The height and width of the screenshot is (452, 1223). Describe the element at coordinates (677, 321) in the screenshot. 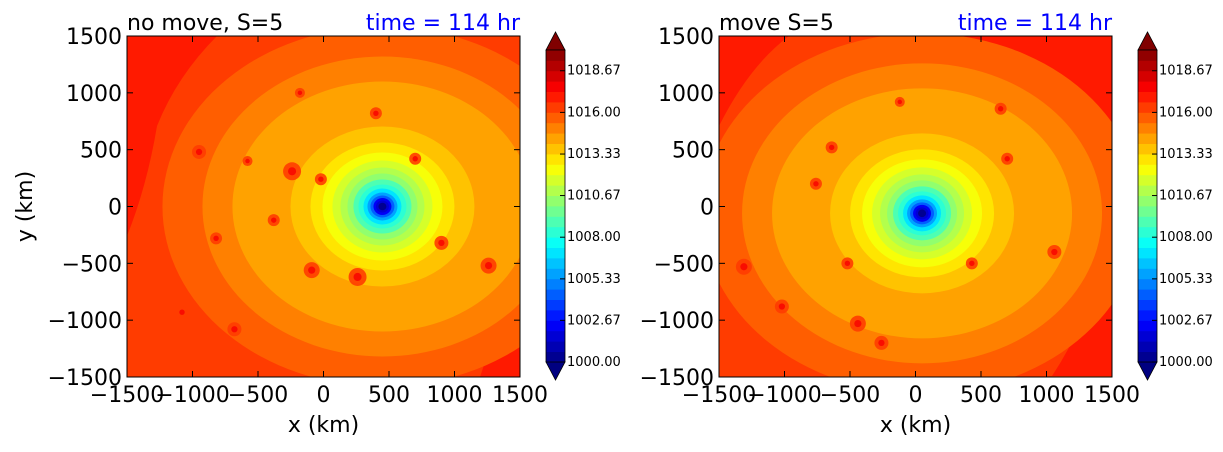

I see `y-tick-label: −1000` at that location.